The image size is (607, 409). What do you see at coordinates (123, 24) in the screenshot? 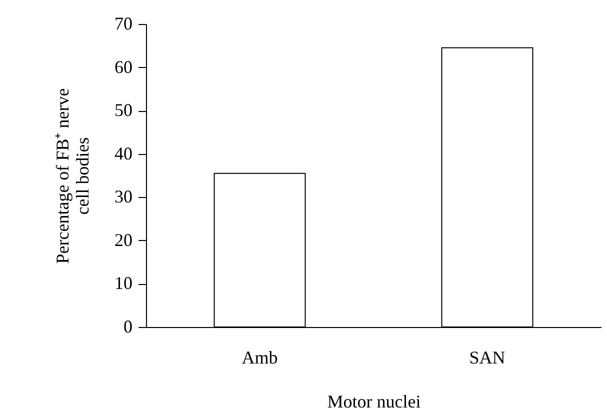
I see `y-tick-label: 70` at bounding box center [123, 24].